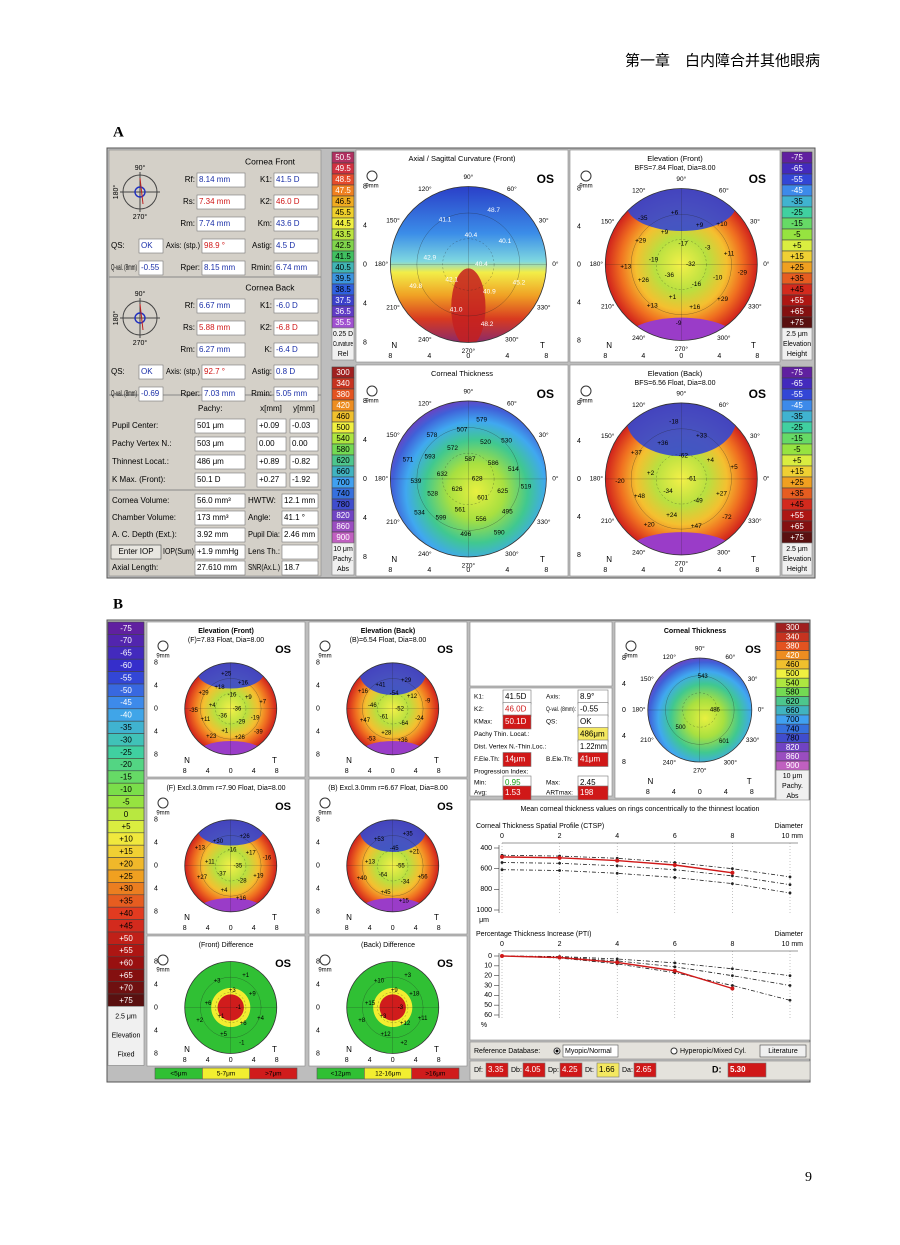 The height and width of the screenshot is (1245, 900). I want to click on scale-label: 820, so click(793, 747).